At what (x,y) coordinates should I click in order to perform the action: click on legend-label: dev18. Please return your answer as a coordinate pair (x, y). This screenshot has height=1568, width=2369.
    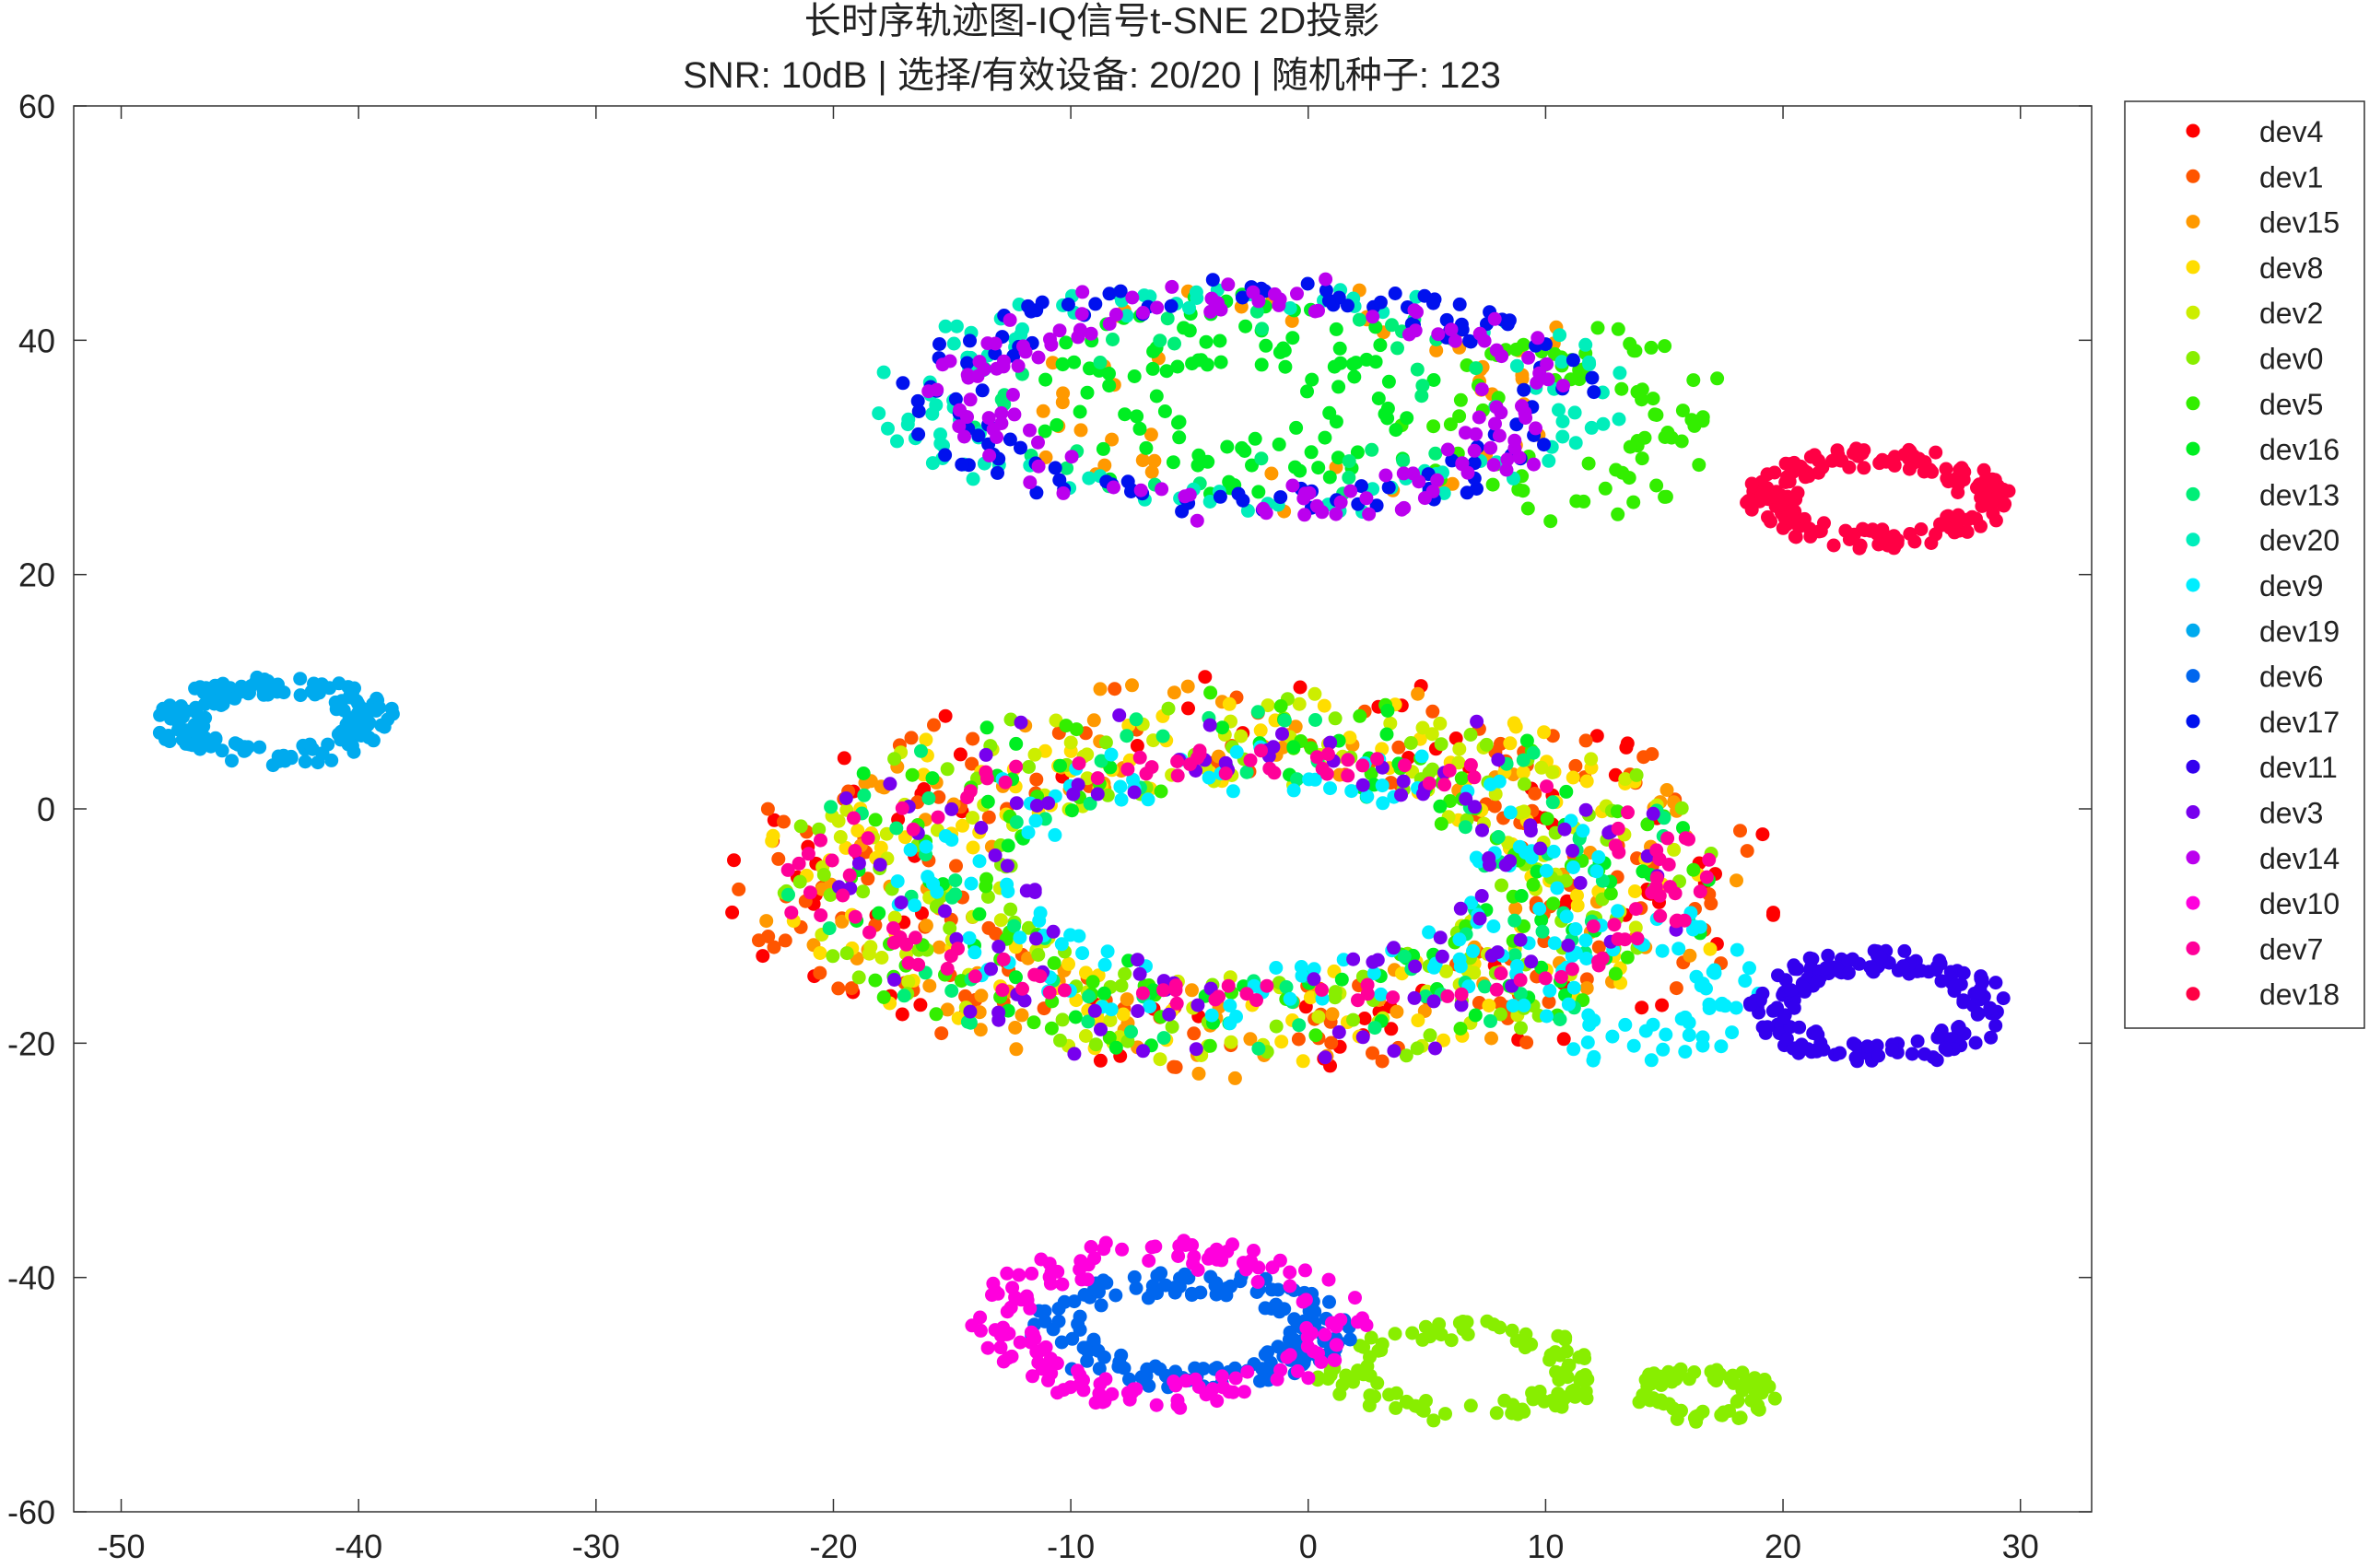
    Looking at the image, I should click on (2300, 995).